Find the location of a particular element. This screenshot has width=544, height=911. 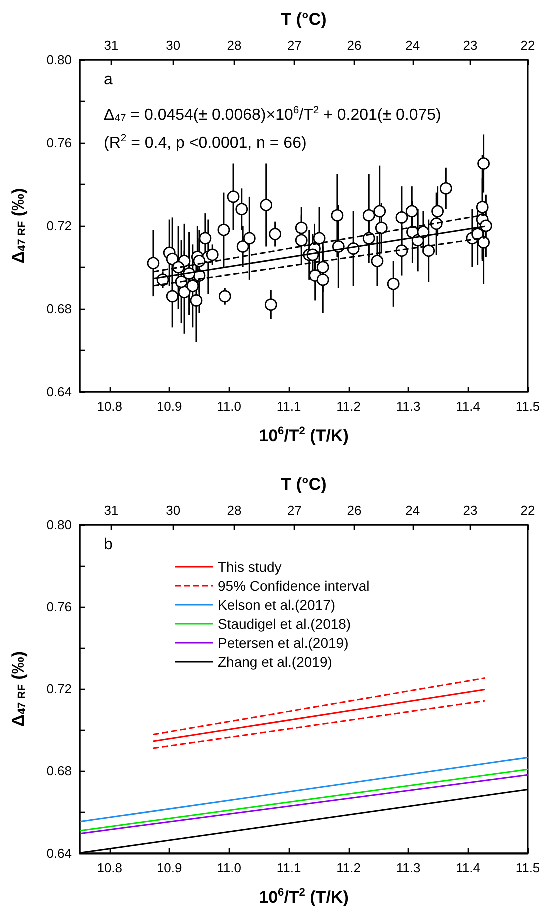

legend-label: 95% Confidence interval is located at coordinates (294, 586).